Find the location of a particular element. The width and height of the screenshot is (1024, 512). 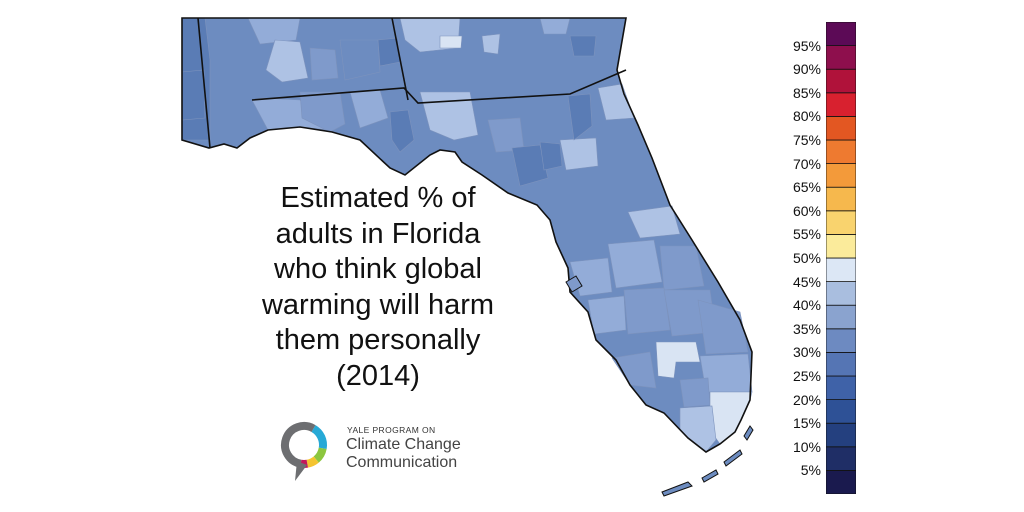

legend-tick-label: 95% is located at coordinates (806, 45).